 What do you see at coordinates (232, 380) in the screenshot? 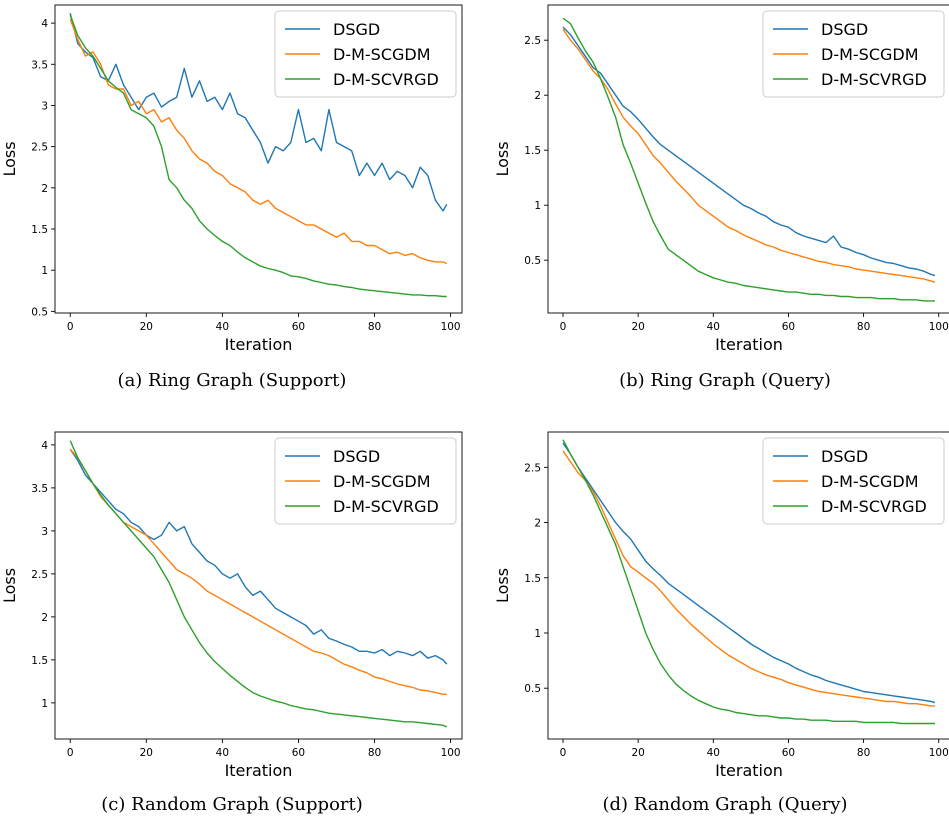
I see `panel-caption: (a) Ring Graph (Support)` at bounding box center [232, 380].